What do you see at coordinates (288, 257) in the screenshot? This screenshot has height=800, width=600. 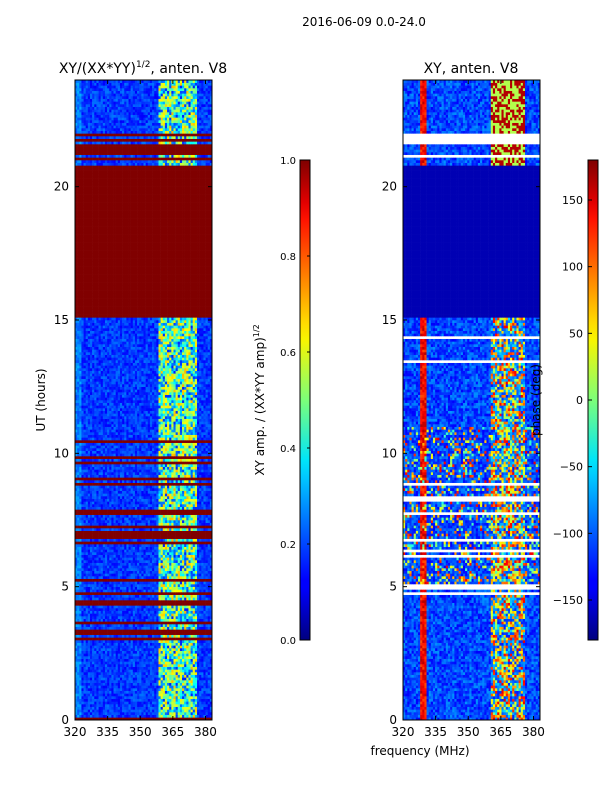 I see `left-cbar-tick-label: 0.8` at bounding box center [288, 257].